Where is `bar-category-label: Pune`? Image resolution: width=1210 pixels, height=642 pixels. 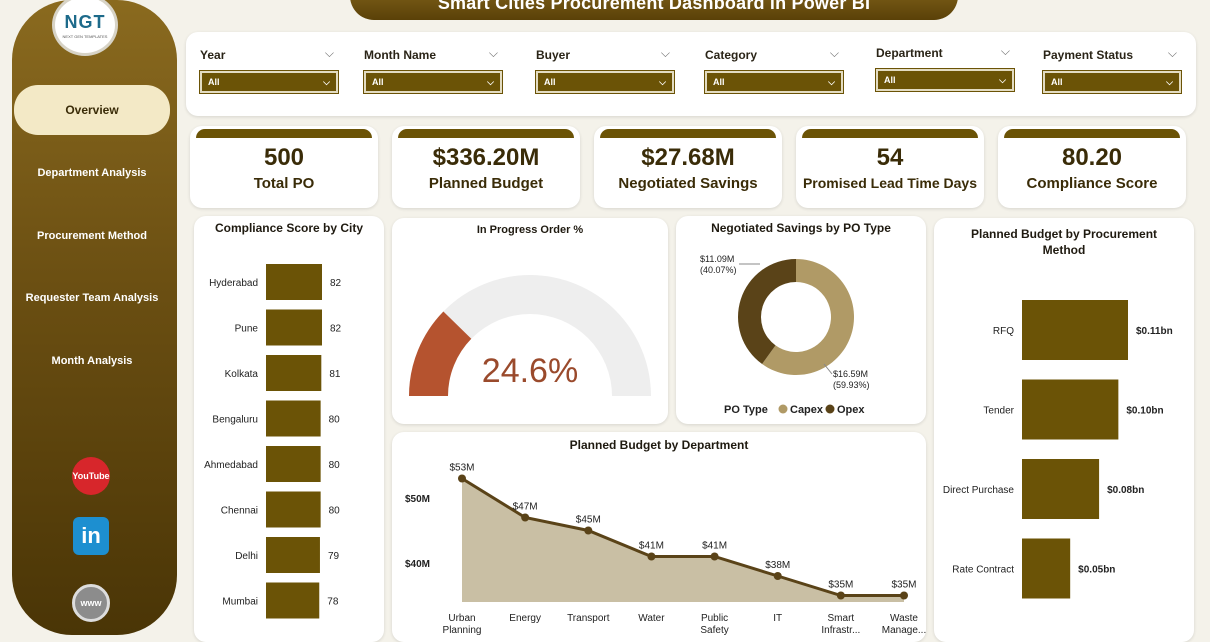
bar-category-label: Pune is located at coordinates (247, 329).